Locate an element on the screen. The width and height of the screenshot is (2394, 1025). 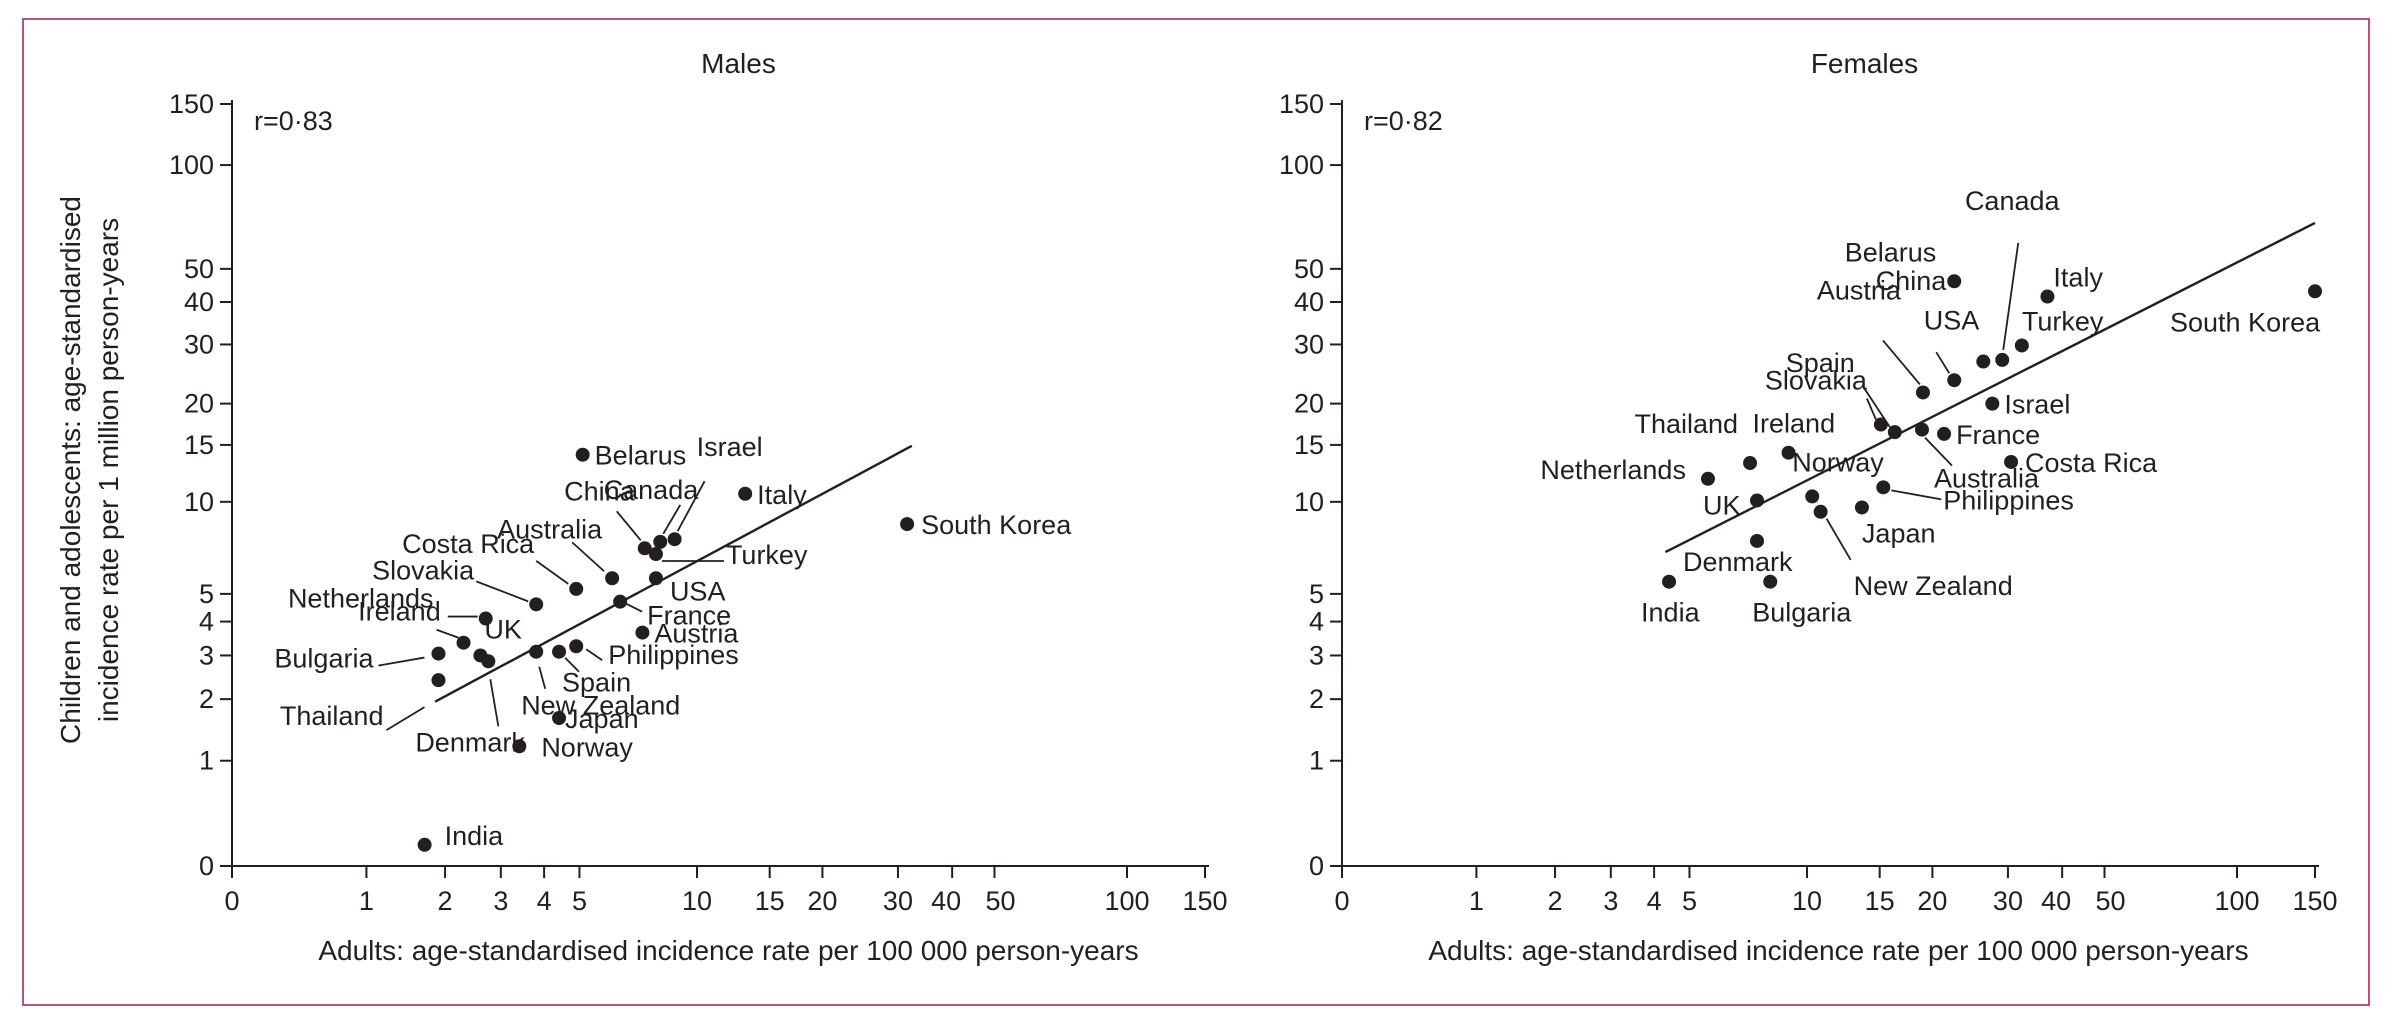
females-point-japan is located at coordinates (1861, 507).